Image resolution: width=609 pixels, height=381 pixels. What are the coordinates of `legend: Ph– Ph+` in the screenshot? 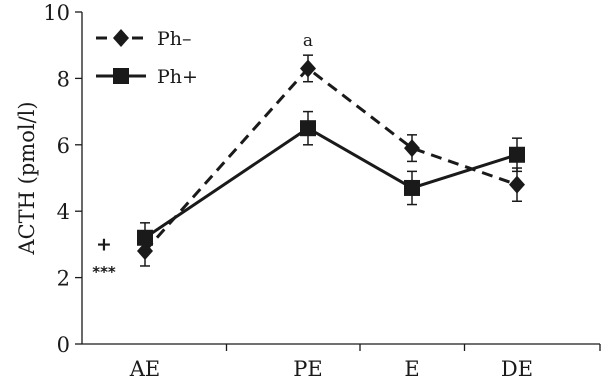 It's located at (147, 58).